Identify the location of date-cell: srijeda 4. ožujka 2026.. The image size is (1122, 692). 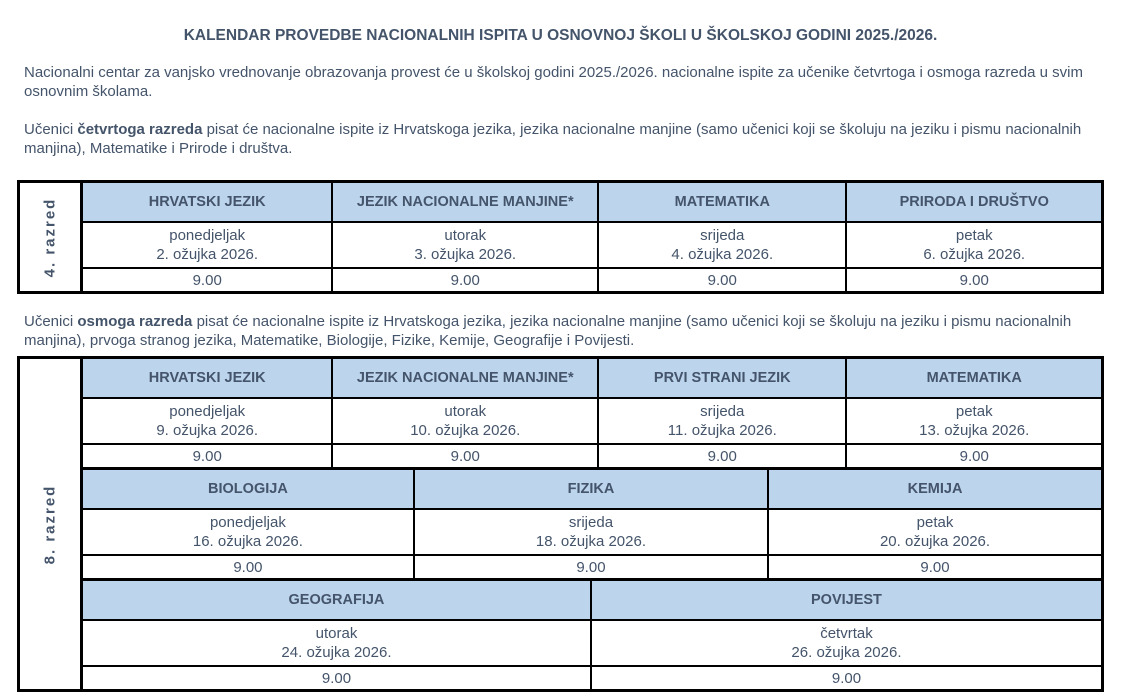
(721, 245).